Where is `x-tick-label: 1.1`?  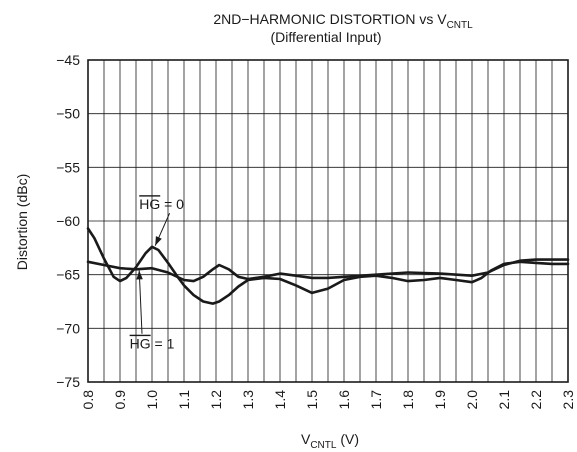 x-tick-label: 1.1 is located at coordinates (184, 400).